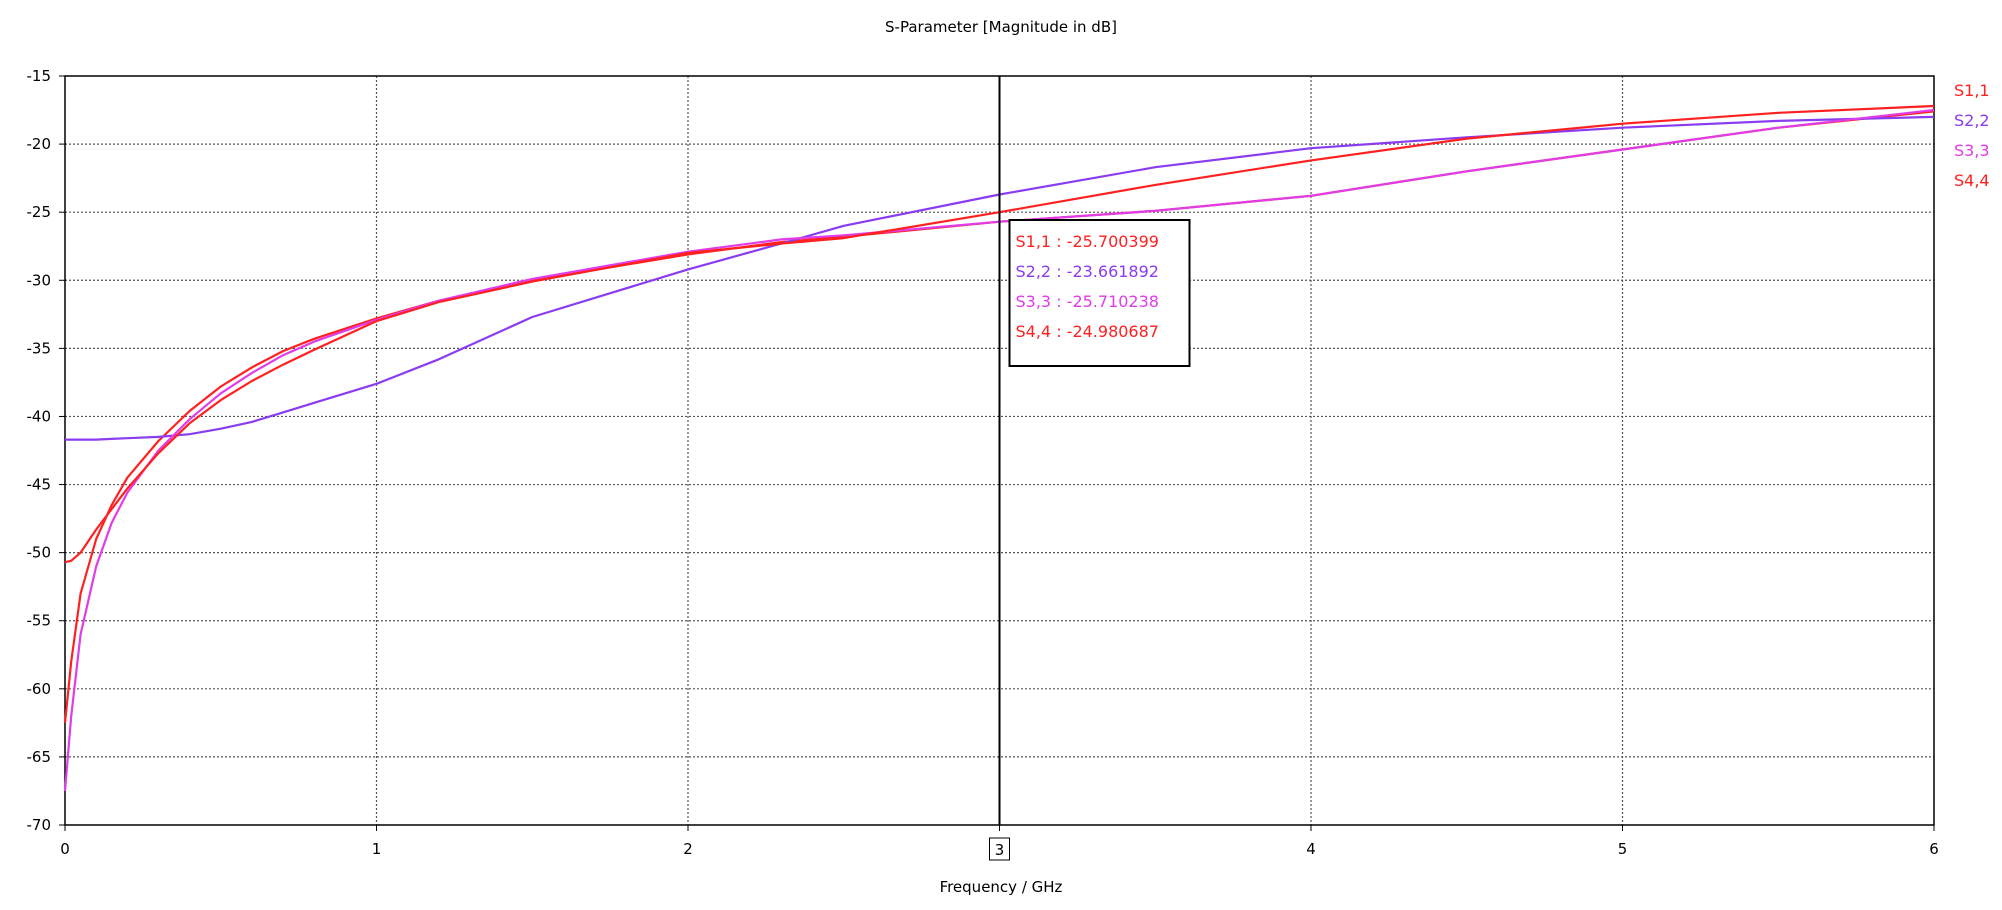 This screenshot has height=910, width=2002. I want to click on y-tick-label: -50, so click(39, 553).